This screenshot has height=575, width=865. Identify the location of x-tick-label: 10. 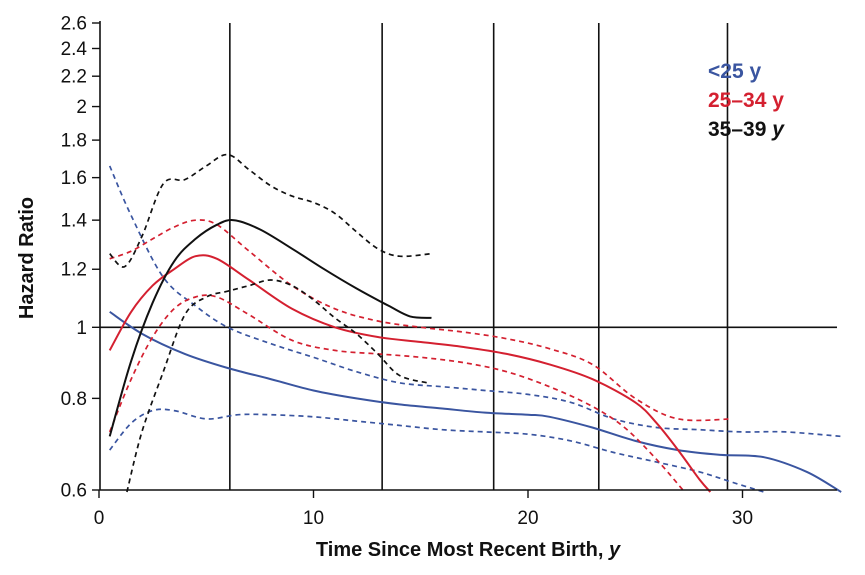
(313, 518).